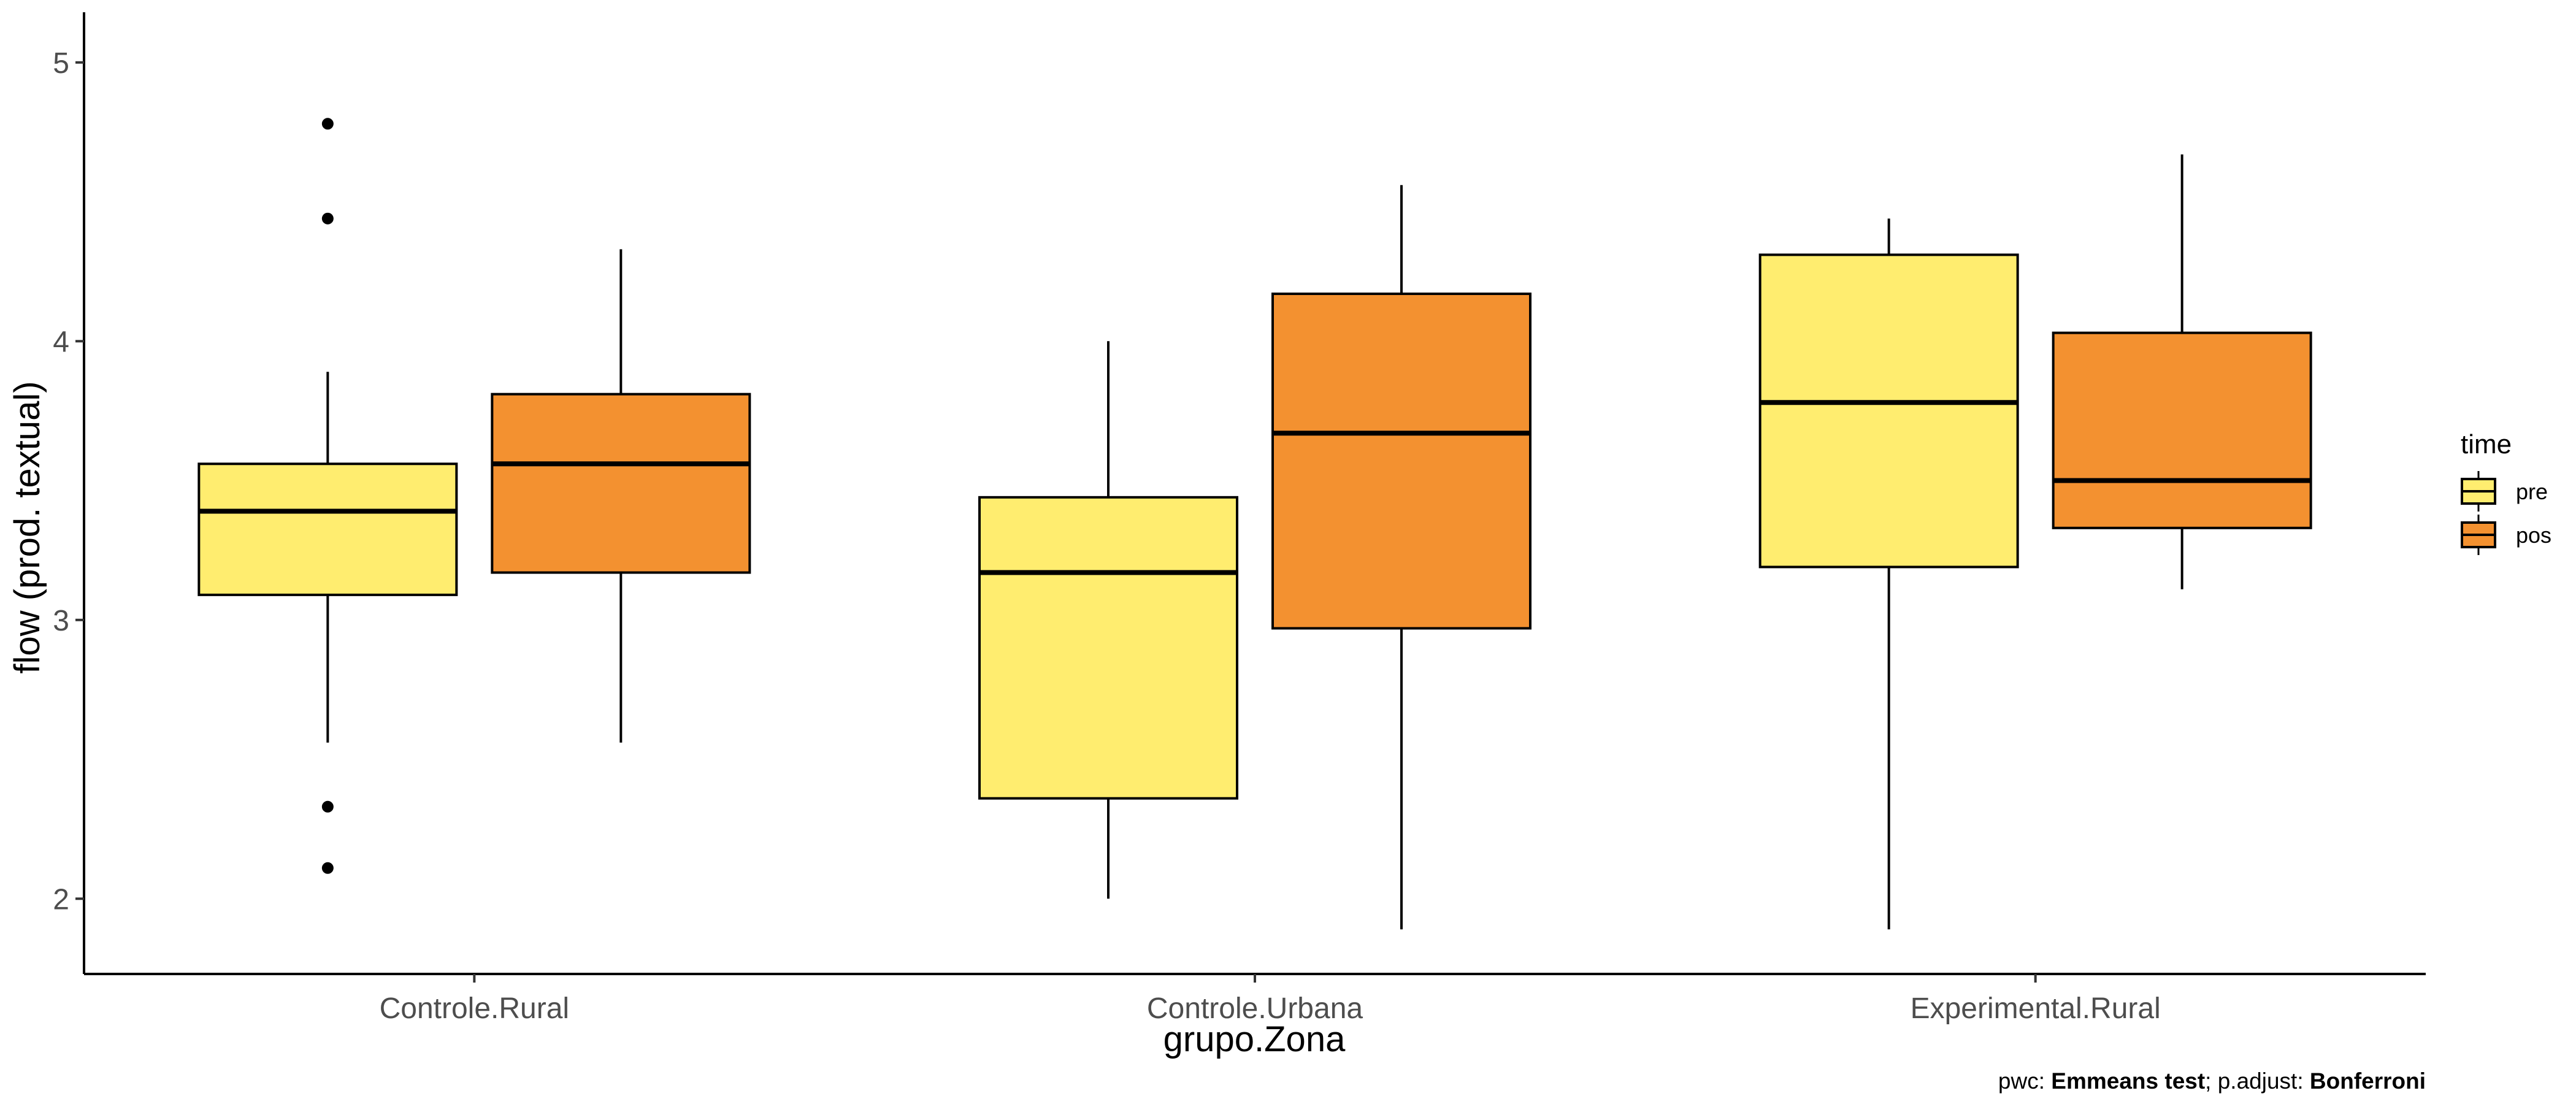  Describe the element at coordinates (2486, 444) in the screenshot. I see `legend-title: time` at that location.